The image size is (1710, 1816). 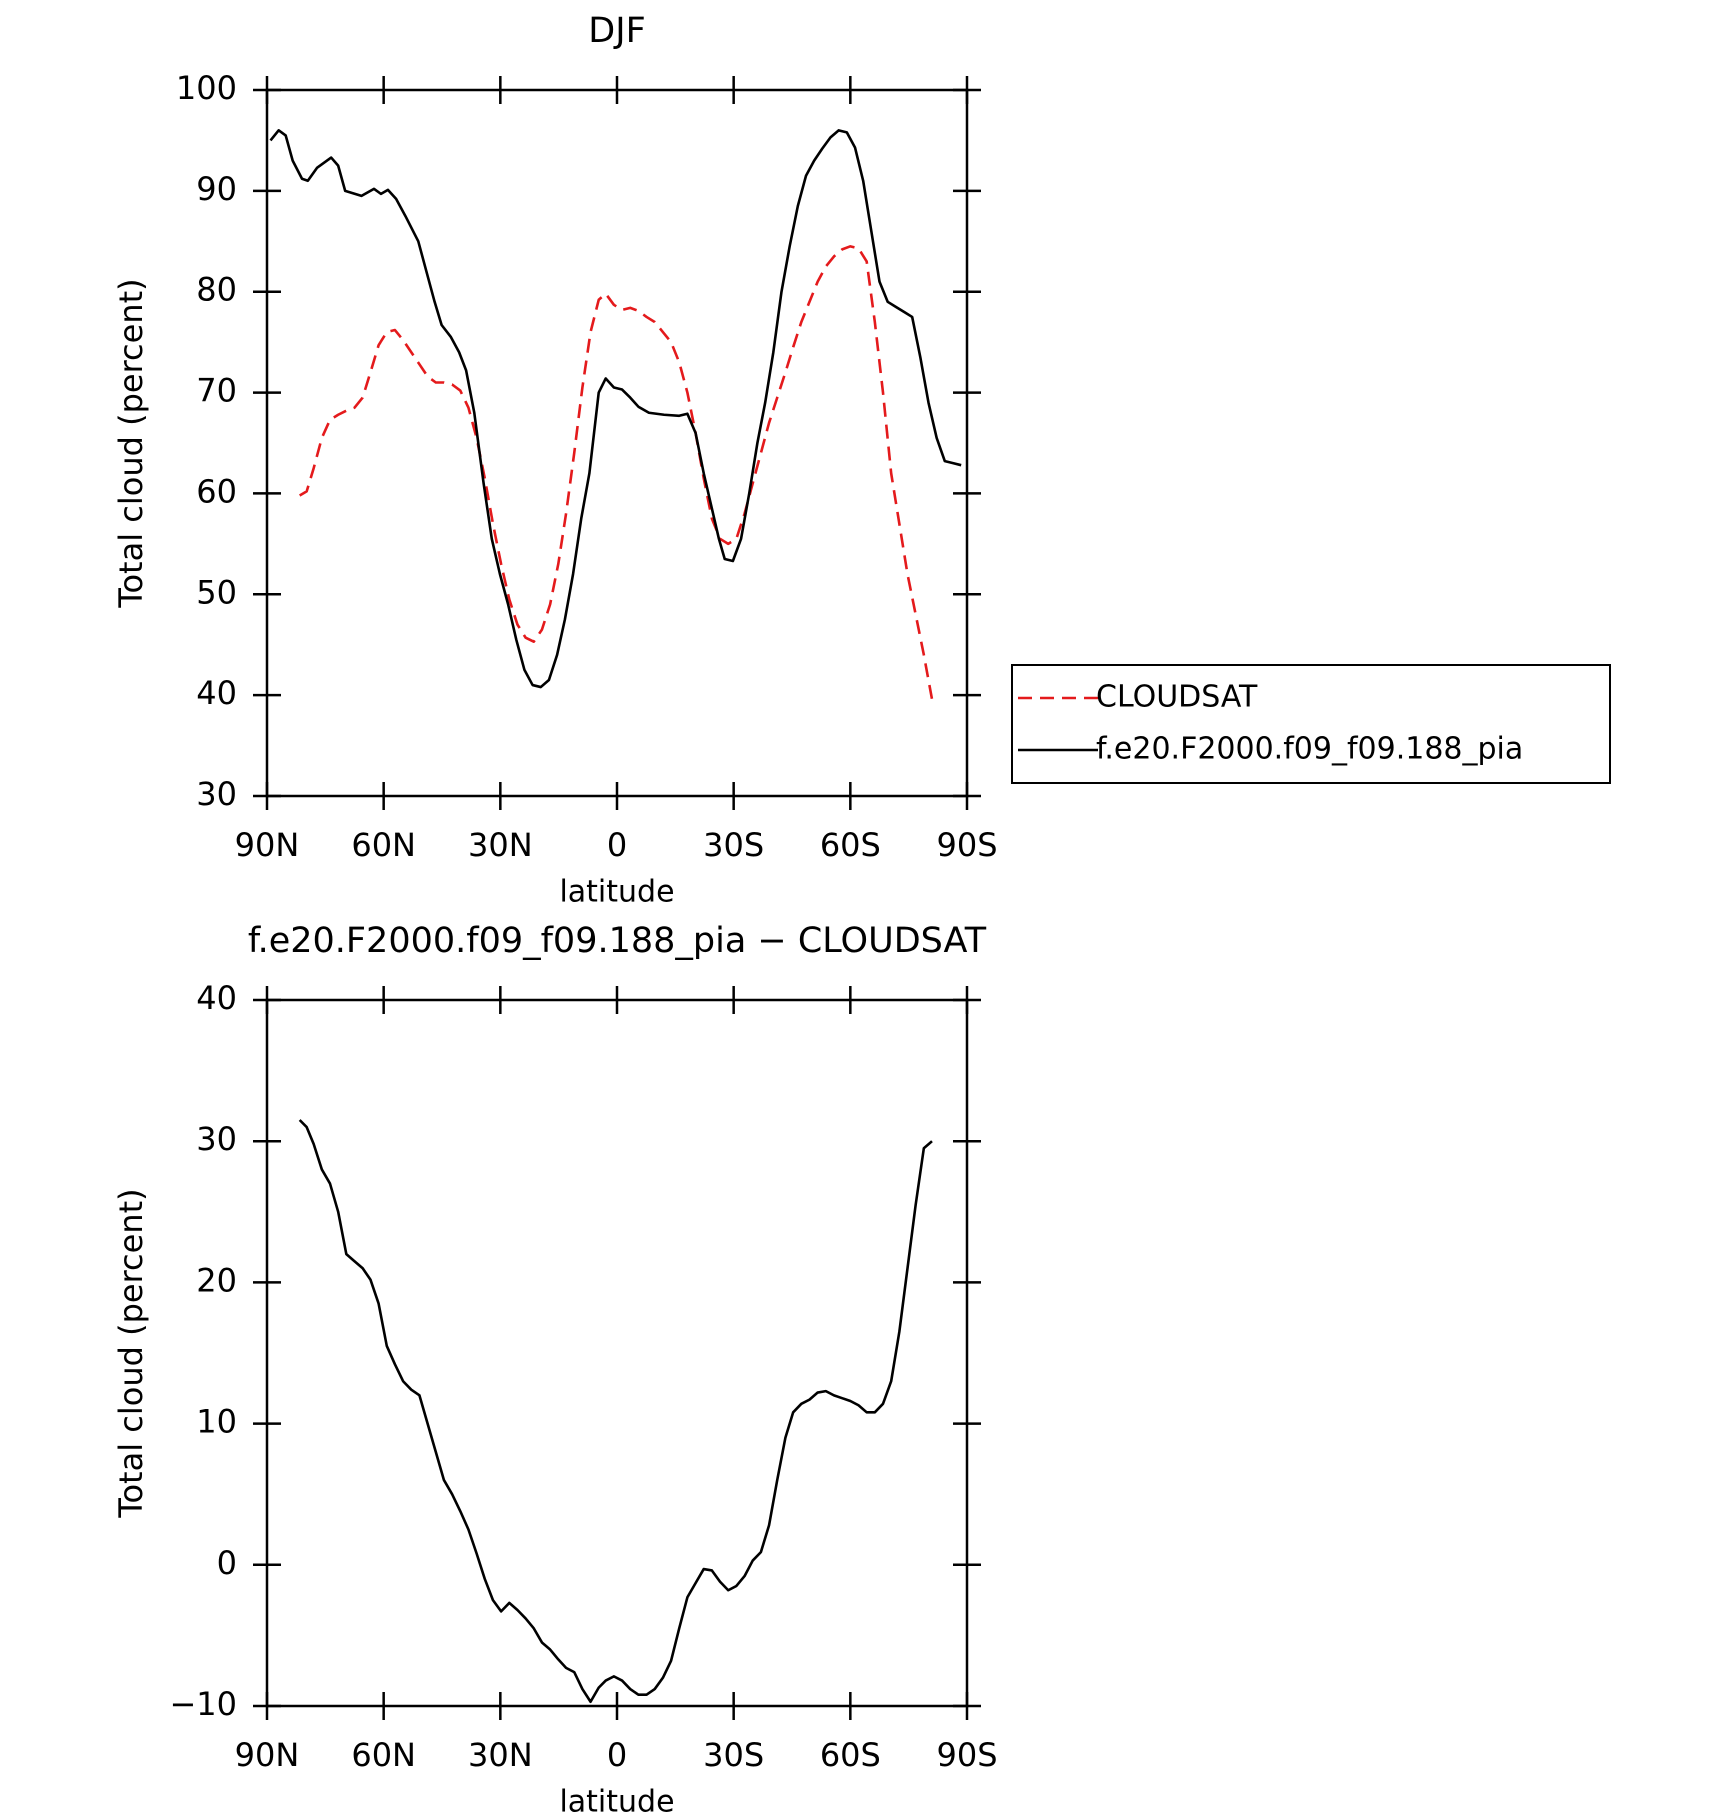 What do you see at coordinates (206, 88) in the screenshot?
I see `y-tick-label: 100` at bounding box center [206, 88].